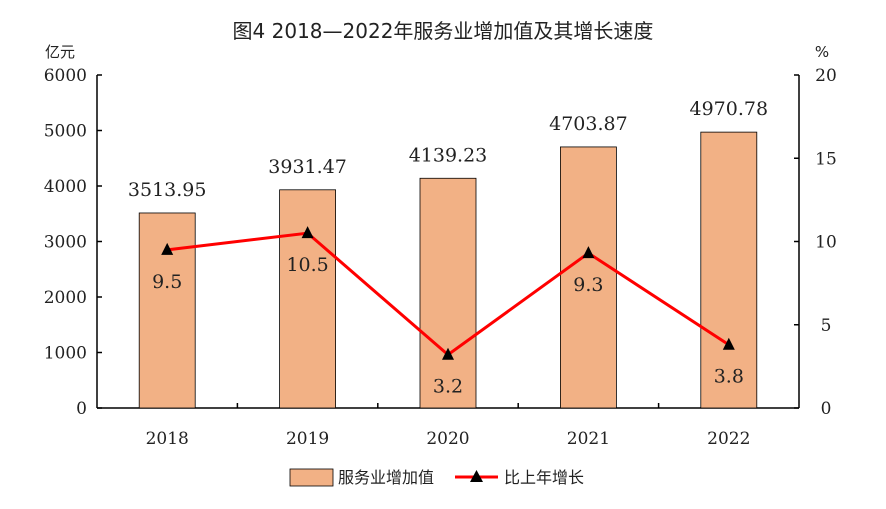 The width and height of the screenshot is (886, 509). Describe the element at coordinates (307, 439) in the screenshot. I see `x-tick-label: 2019` at that location.